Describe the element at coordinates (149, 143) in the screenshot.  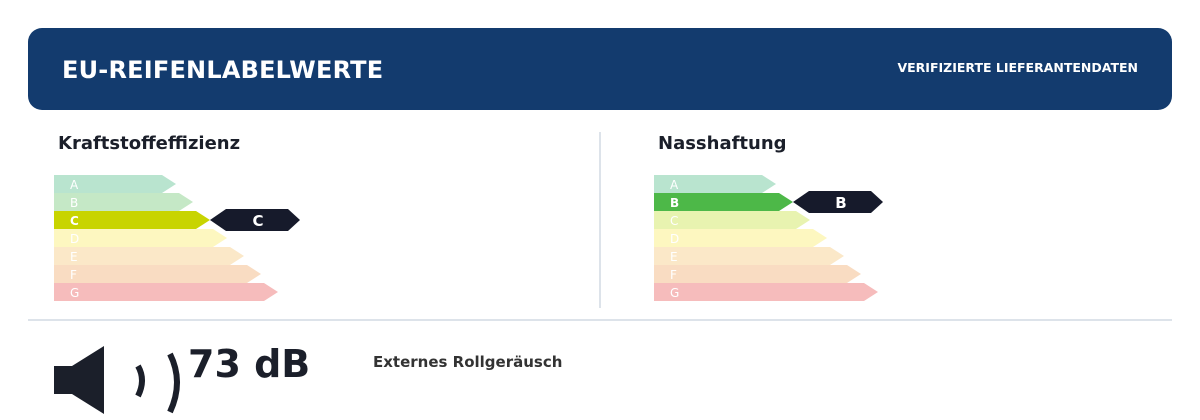
I see `section-label: Kraftstoffeffizienz` at that location.